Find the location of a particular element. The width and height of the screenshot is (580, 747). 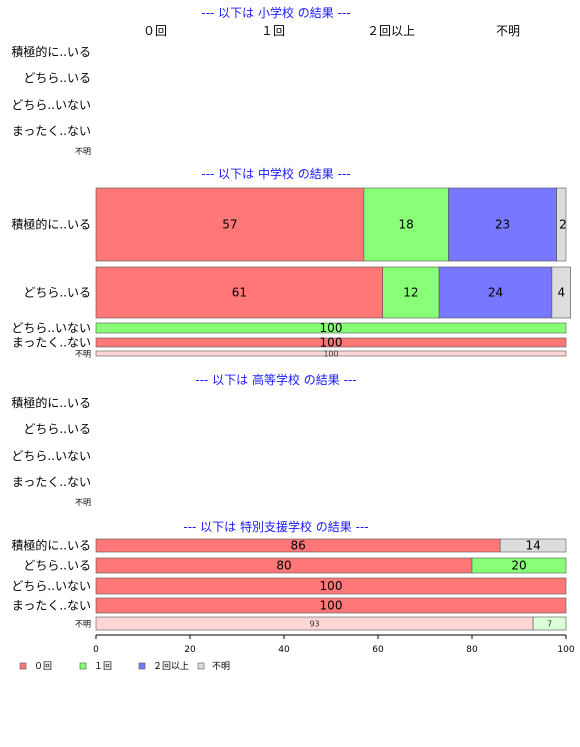

data-label: 4 is located at coordinates (561, 293).